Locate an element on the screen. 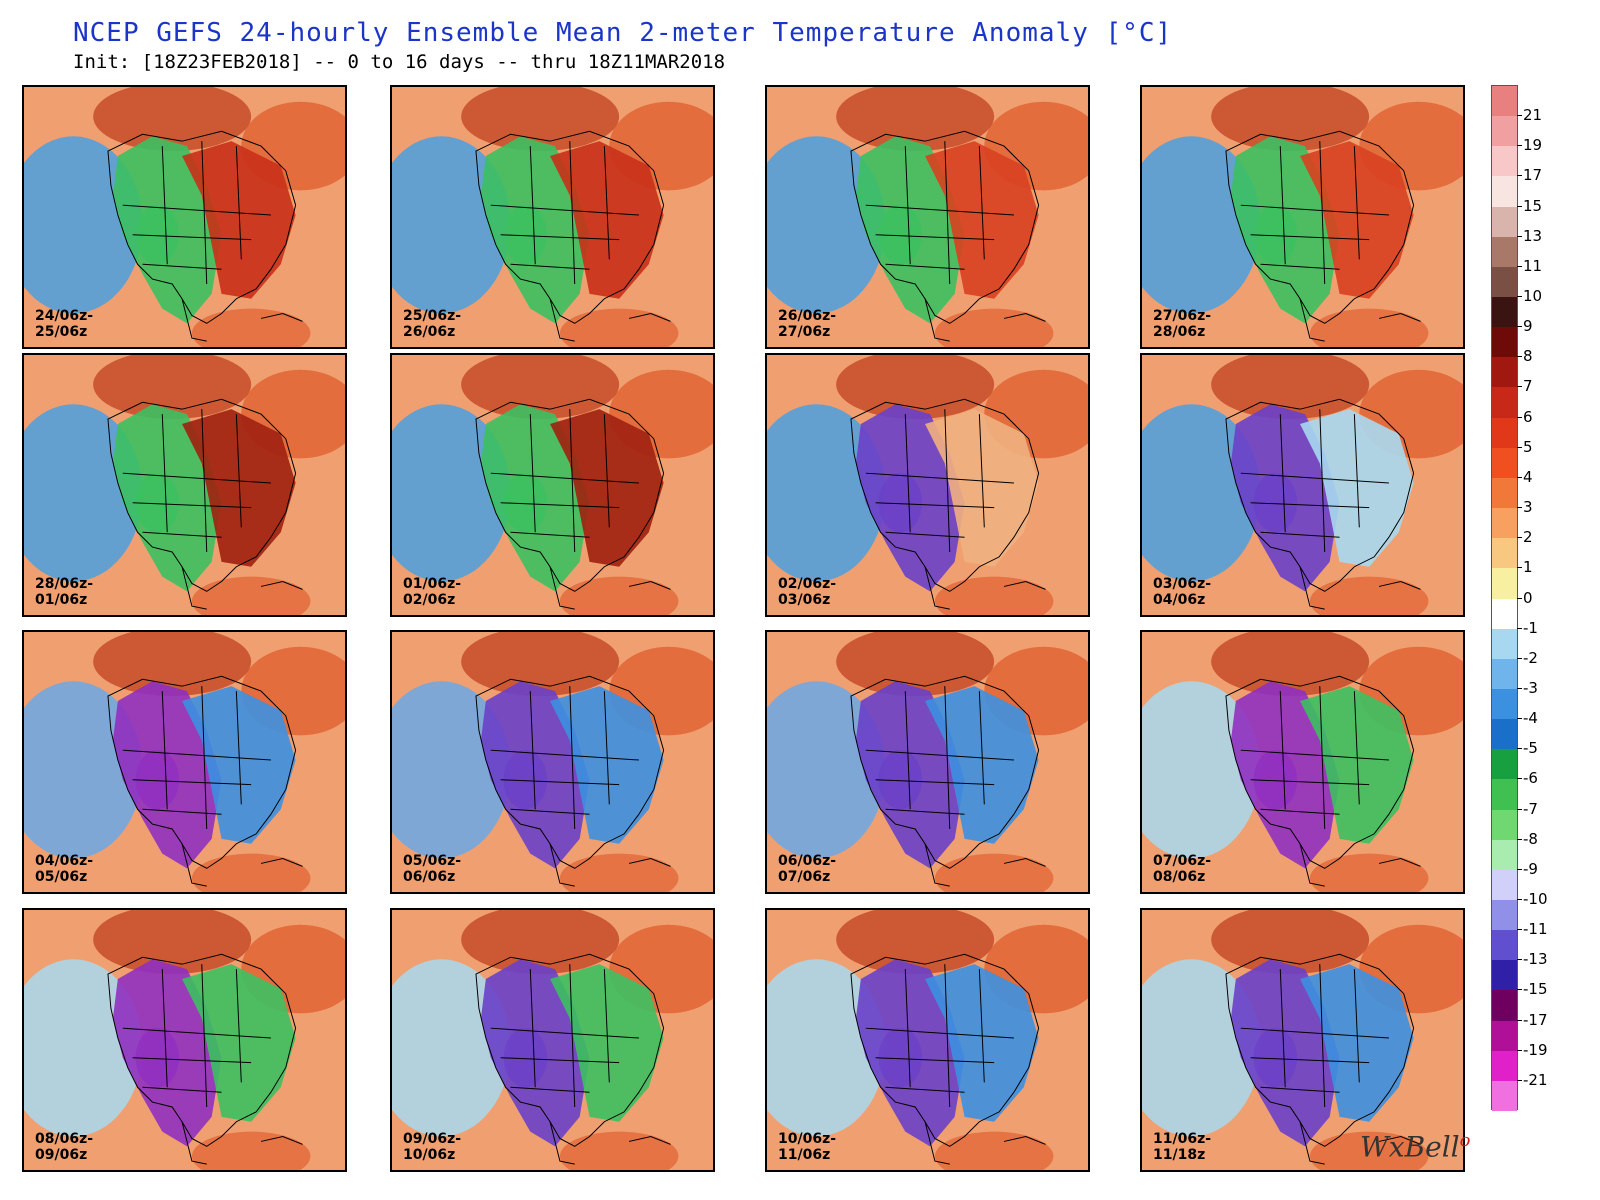 The width and height of the screenshot is (1600, 1200). map-panel: 26/06z- 27/06z is located at coordinates (927, 217).